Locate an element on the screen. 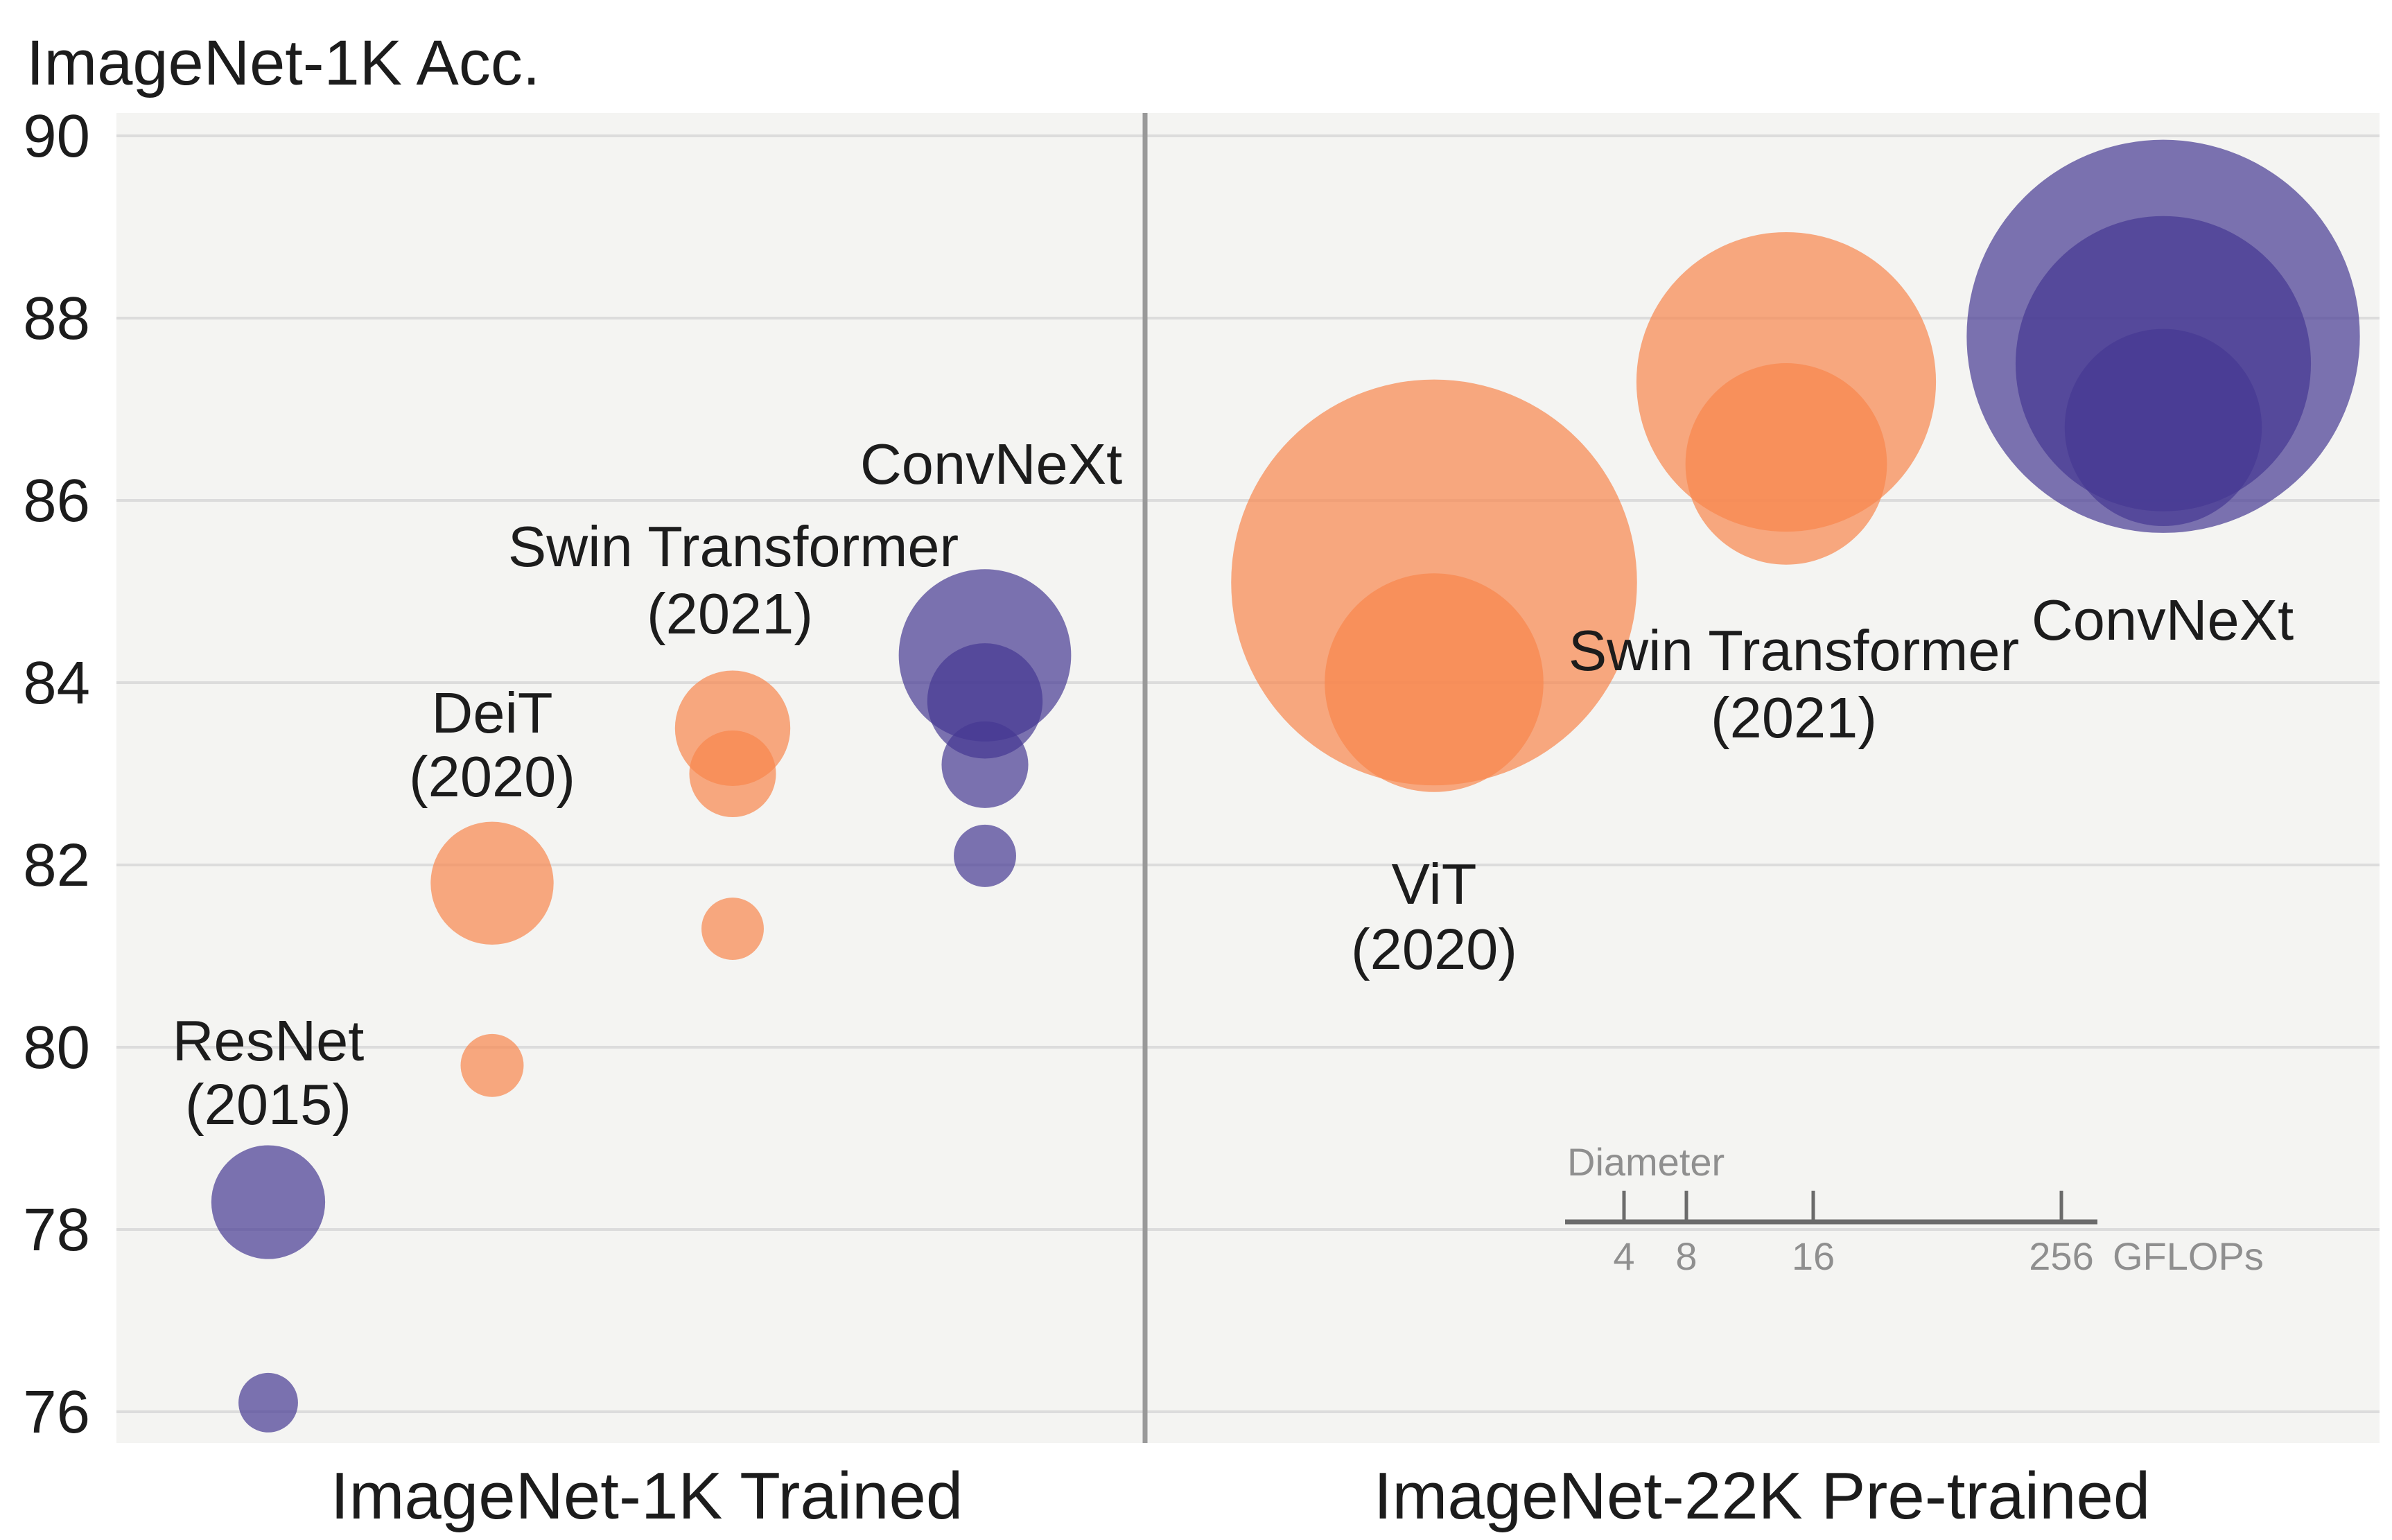 The width and height of the screenshot is (2392, 1540). legend-unit-label: GFLOPs is located at coordinates (2188, 1256).